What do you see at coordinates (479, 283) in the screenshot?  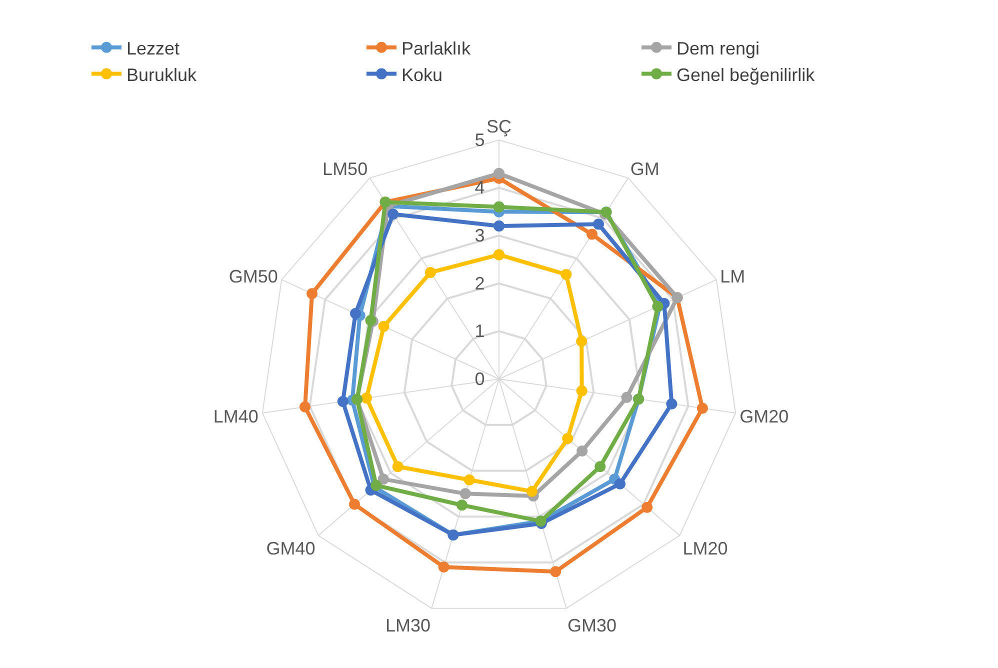 I see `y-tick-label: 2` at bounding box center [479, 283].